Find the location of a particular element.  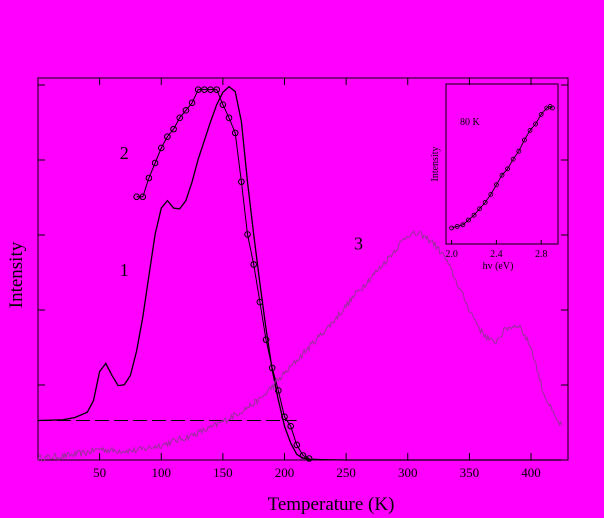

curve-label-1: 1 is located at coordinates (124, 270).